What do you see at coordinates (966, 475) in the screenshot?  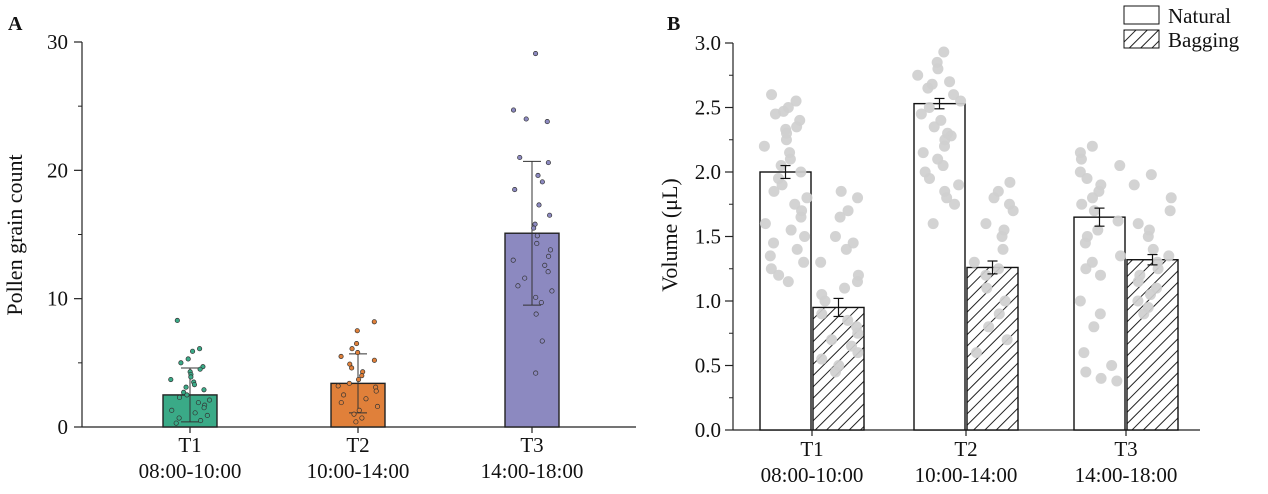 I see `panel-b-x-tick-sublabel: 10:00-14:00` at bounding box center [966, 475].